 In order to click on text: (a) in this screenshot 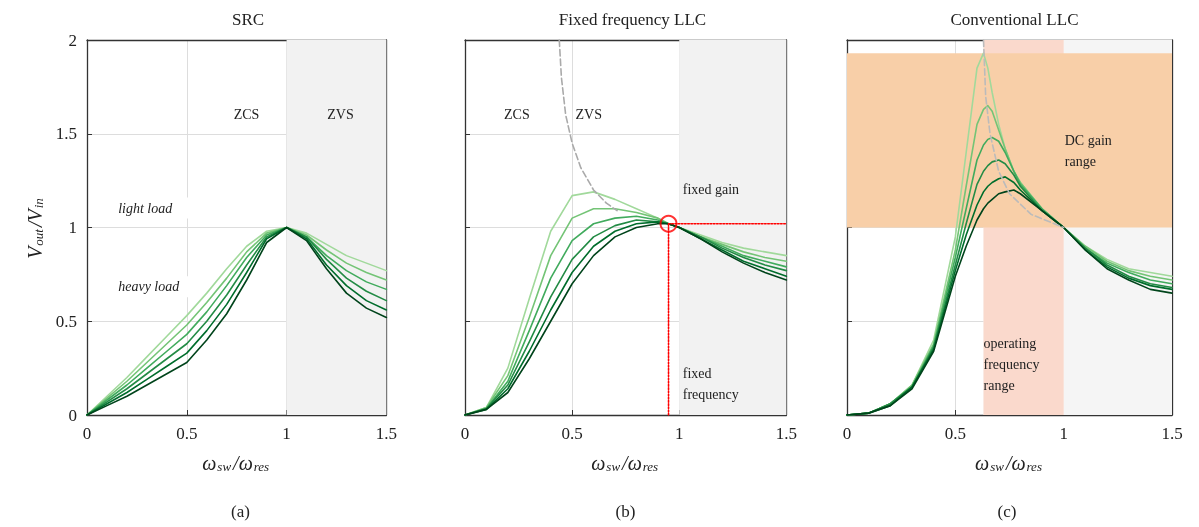, I will do `click(240, 511)`.